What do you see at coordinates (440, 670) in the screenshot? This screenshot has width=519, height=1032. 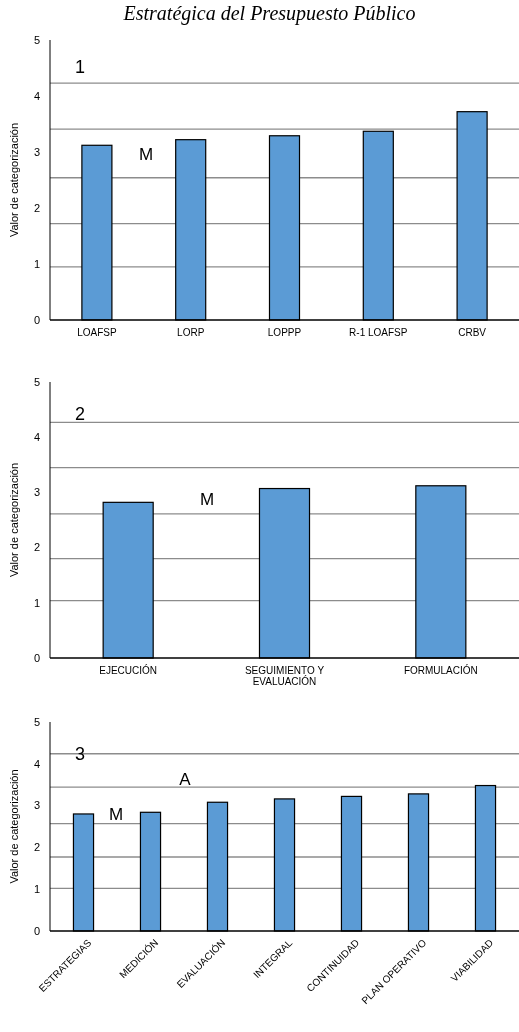 I see `x-tick-label: FORMULACIÓN` at bounding box center [440, 670].